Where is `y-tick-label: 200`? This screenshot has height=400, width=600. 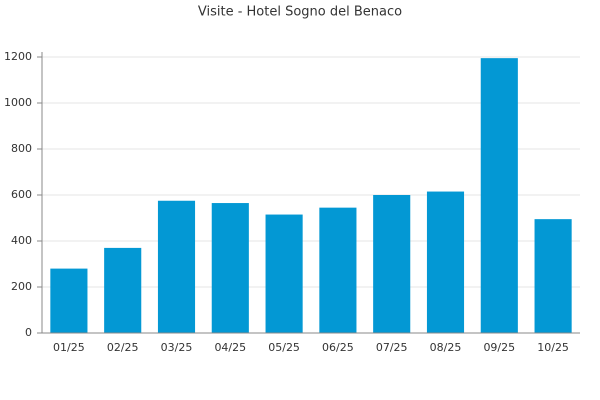
y-tick-label: 200 is located at coordinates (21, 286).